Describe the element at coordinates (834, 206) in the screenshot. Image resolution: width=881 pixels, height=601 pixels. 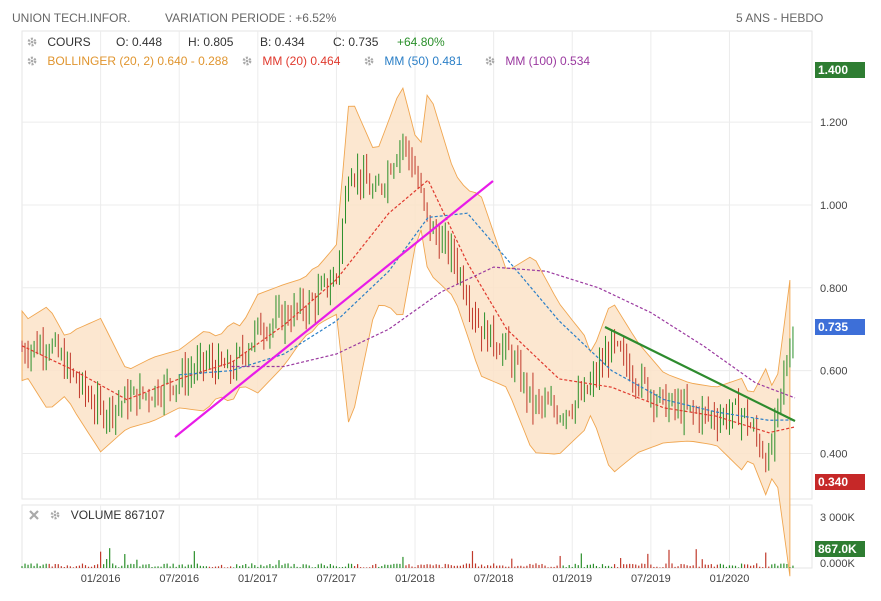
I see `y-tick-label: 1.000` at that location.